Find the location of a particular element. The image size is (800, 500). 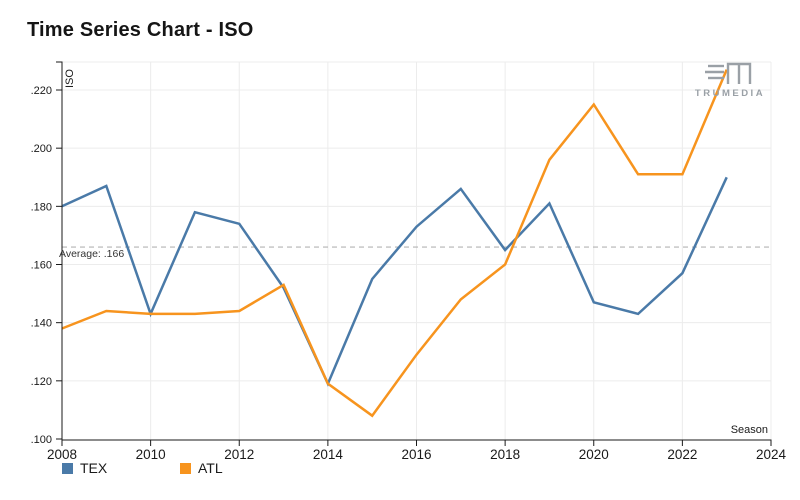

x-tick-label: 2020 is located at coordinates (594, 454).